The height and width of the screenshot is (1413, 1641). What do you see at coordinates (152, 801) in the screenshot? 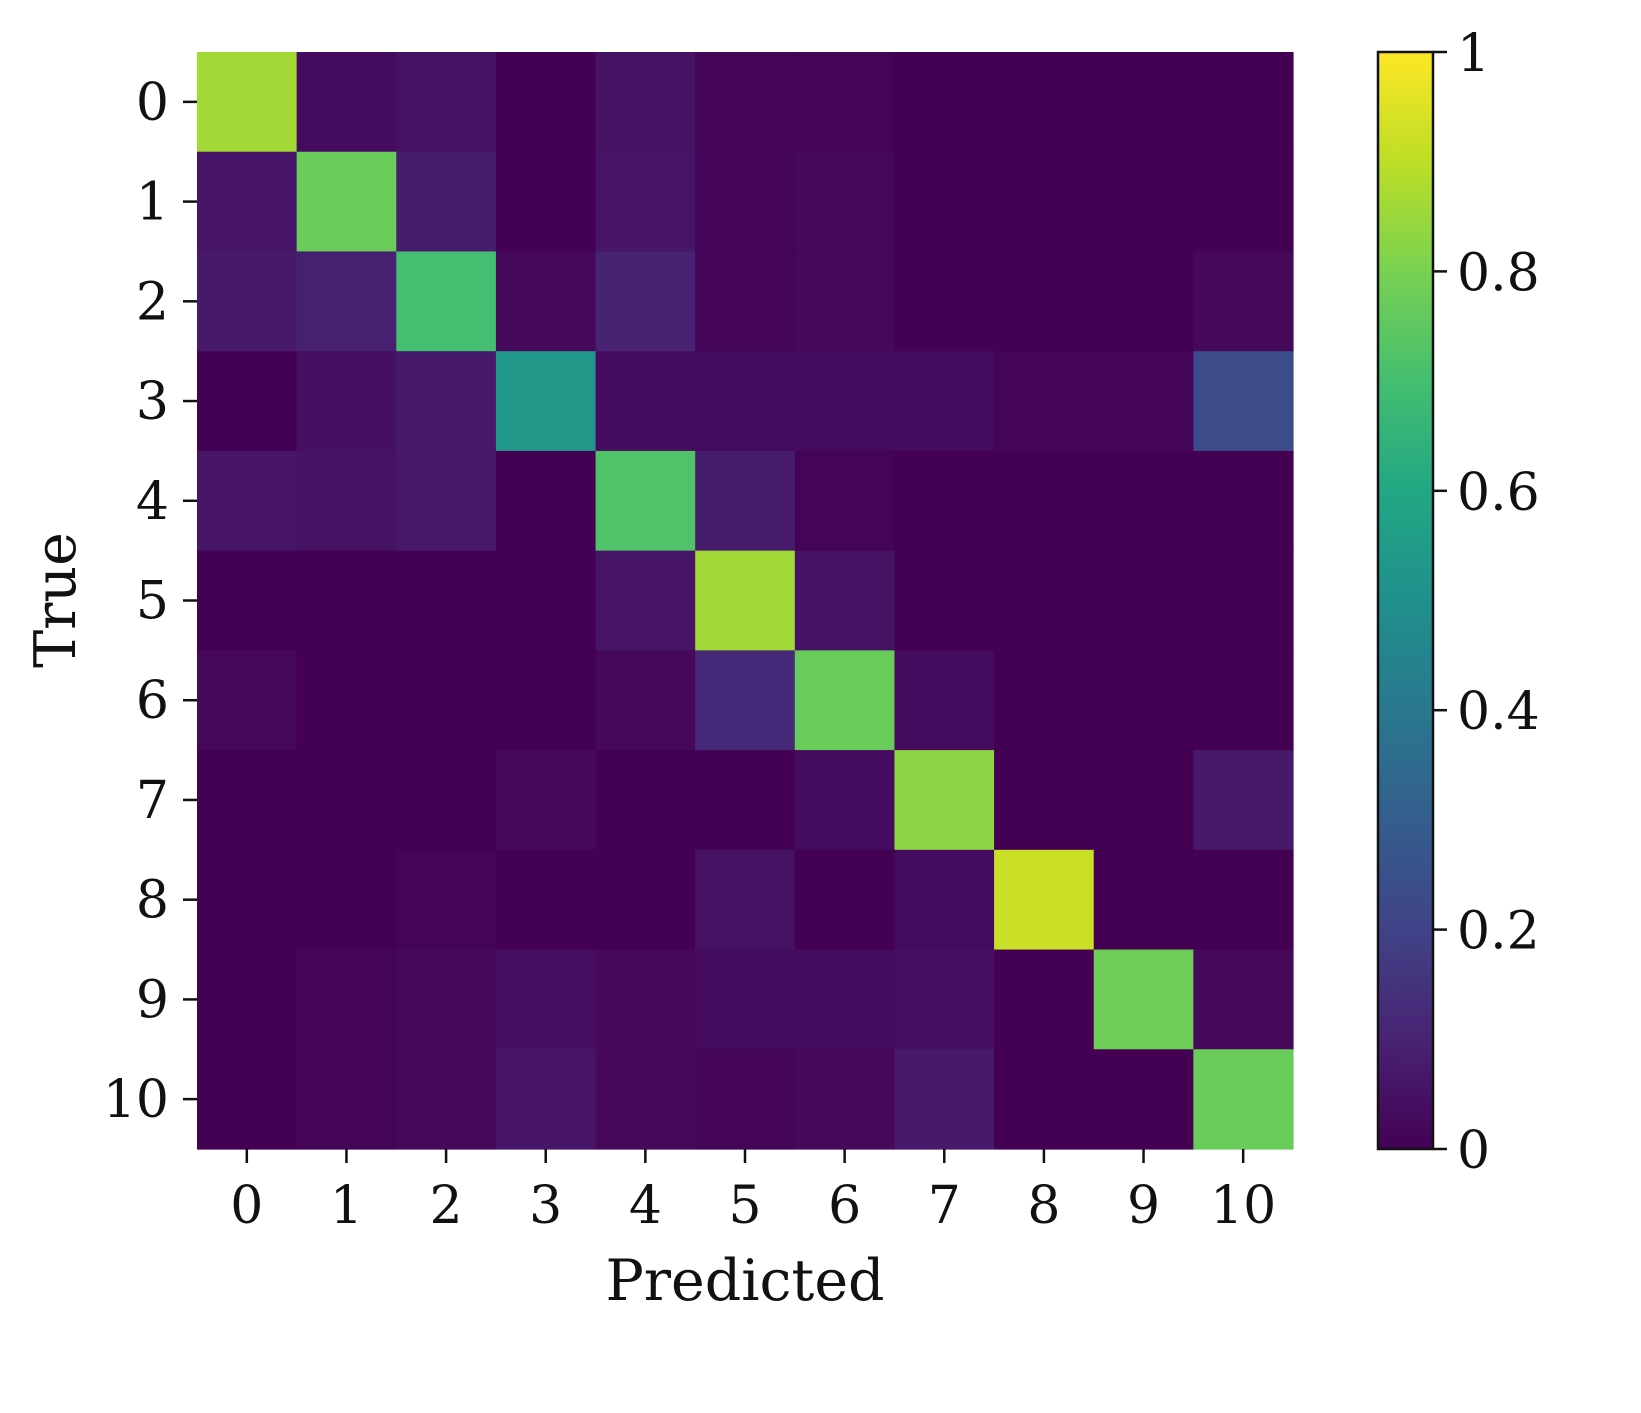
I see `y-tick-label: 7` at bounding box center [152, 801].